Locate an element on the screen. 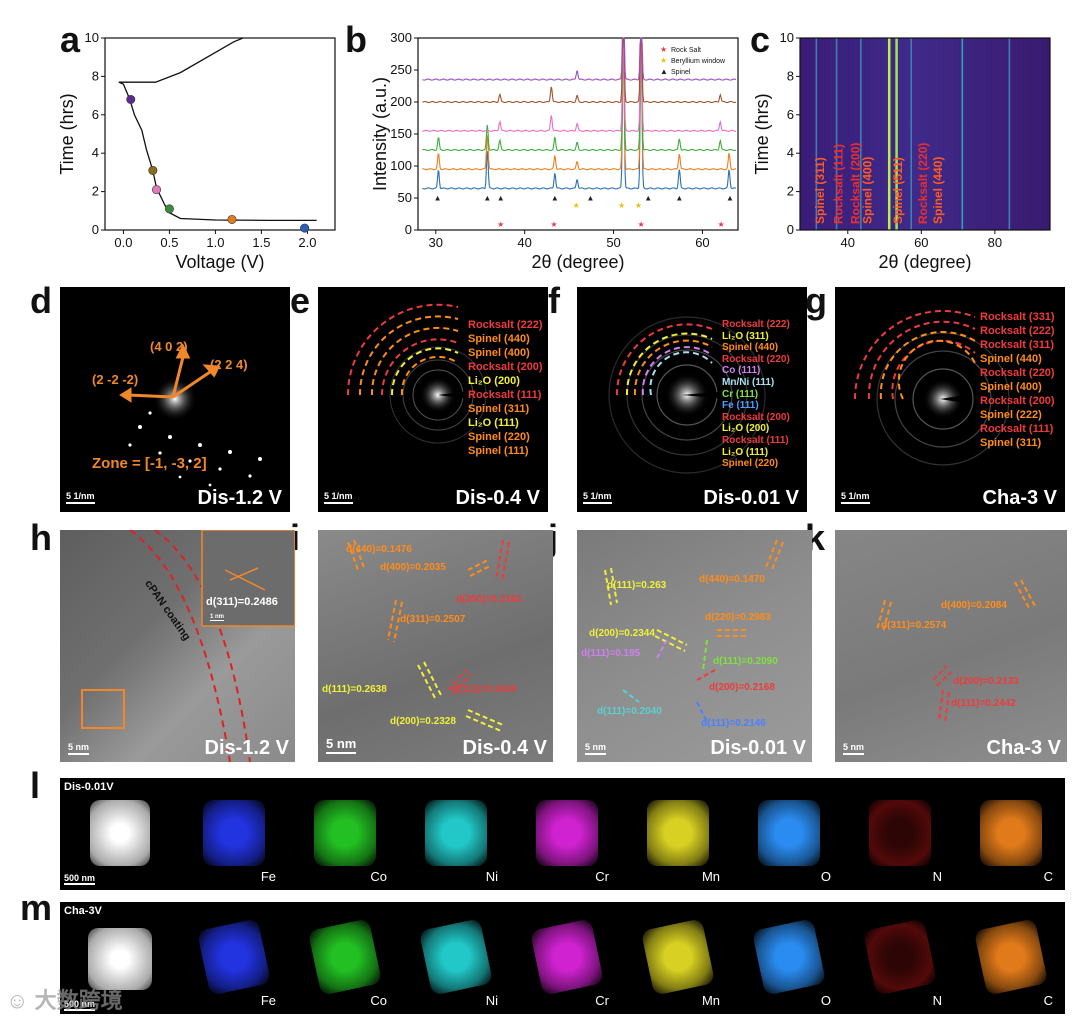 The width and height of the screenshot is (1080, 1017). saed-f-ring-label: Co (111) is located at coordinates (741, 371).